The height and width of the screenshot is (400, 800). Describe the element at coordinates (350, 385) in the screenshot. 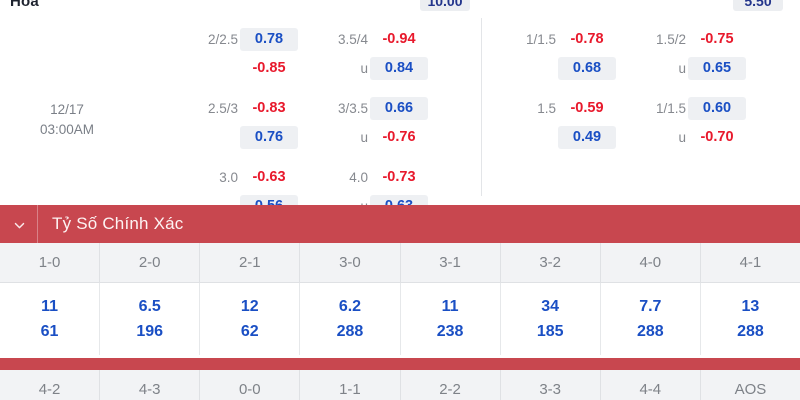

I see `score-header-cell: 1-1` at that location.